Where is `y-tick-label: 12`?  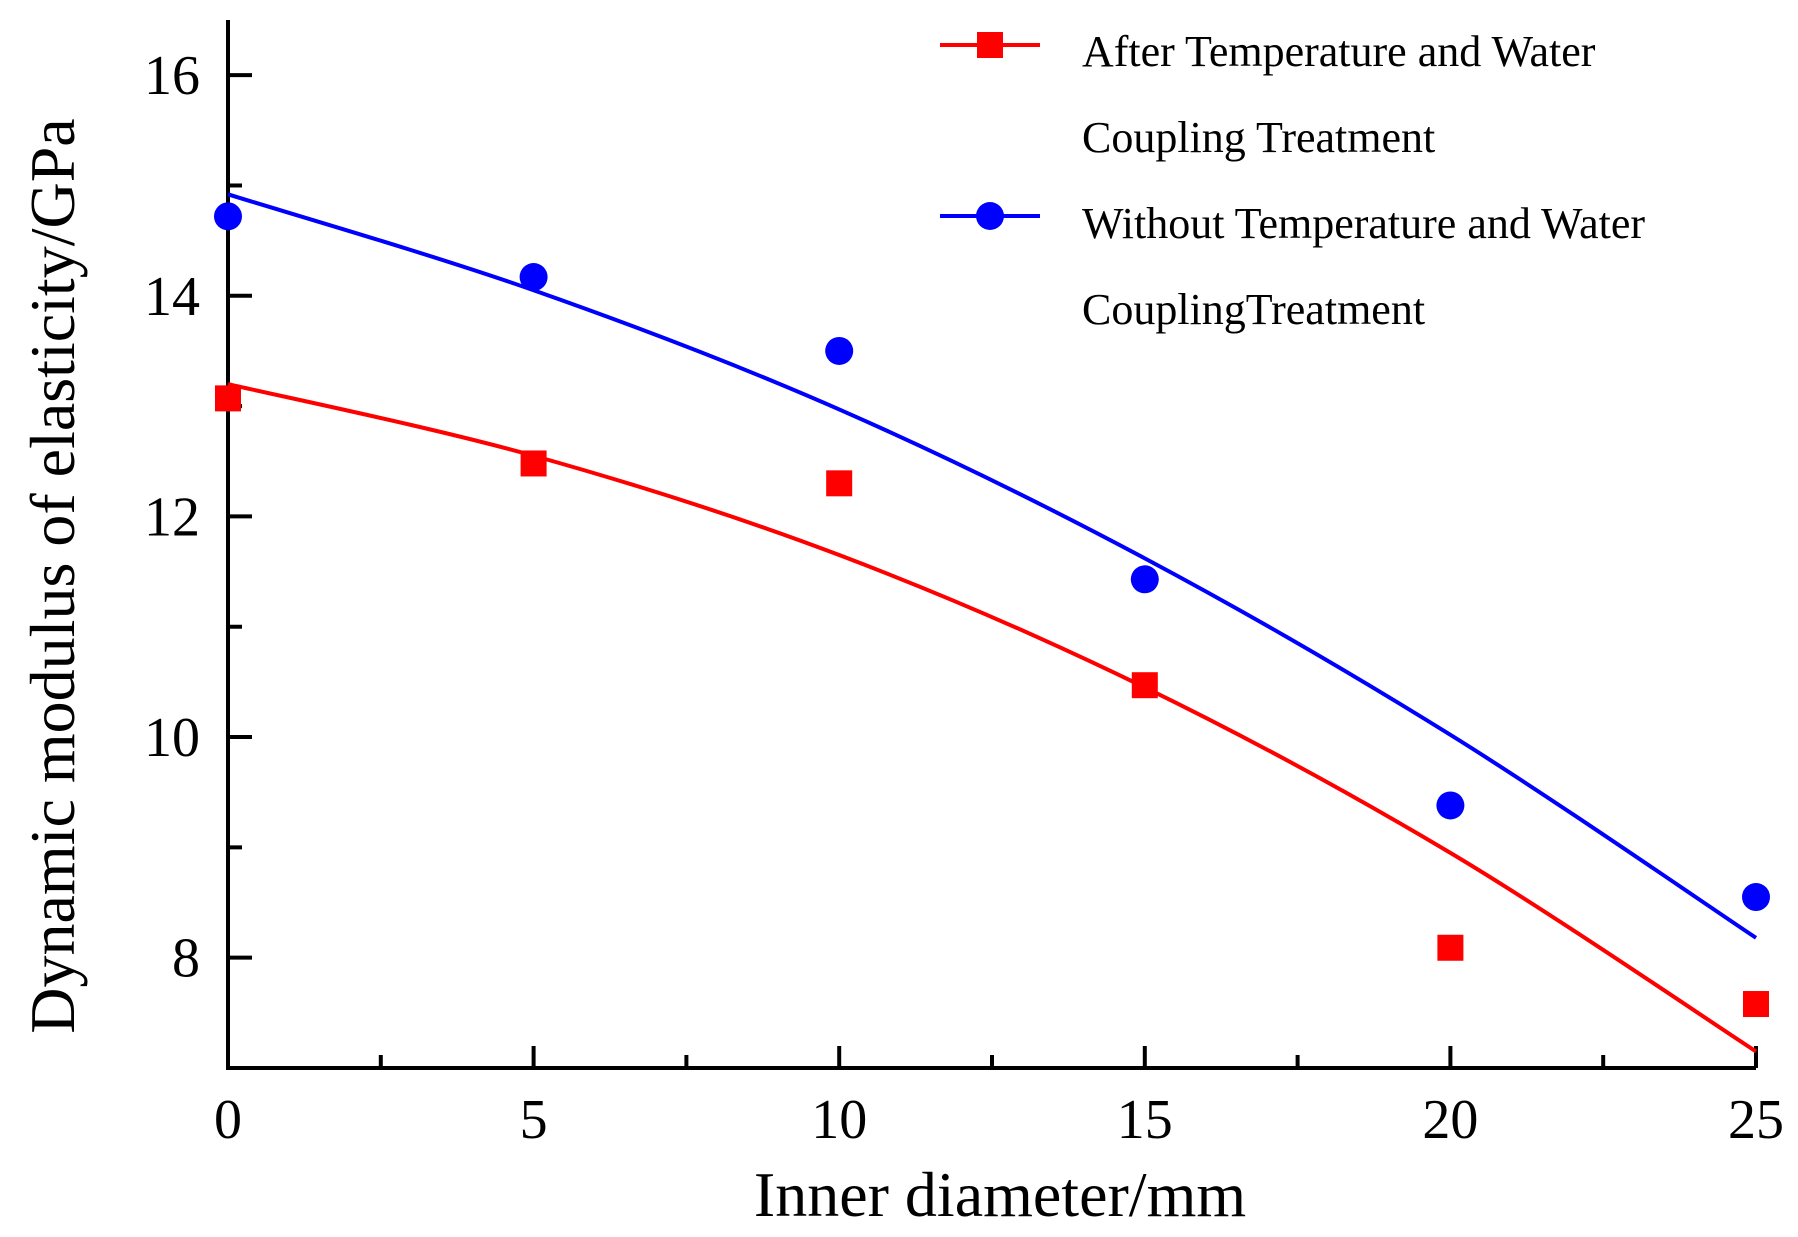
y-tick-label: 12 is located at coordinates (172, 517).